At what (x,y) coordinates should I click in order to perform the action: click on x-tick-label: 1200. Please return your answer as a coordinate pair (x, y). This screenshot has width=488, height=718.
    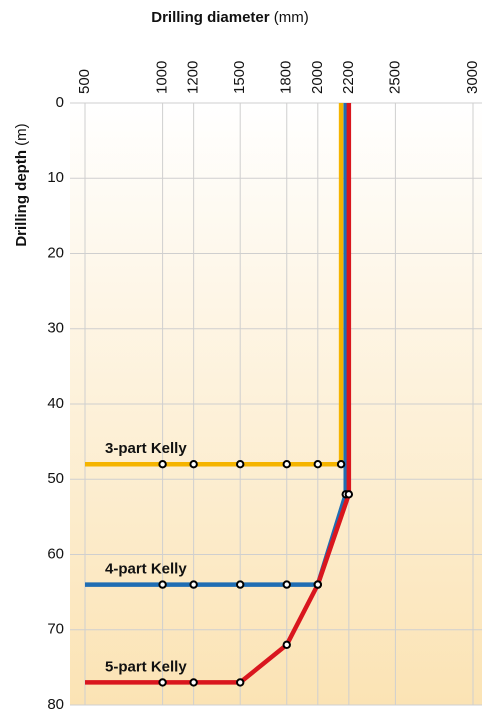
    Looking at the image, I should click on (193, 77).